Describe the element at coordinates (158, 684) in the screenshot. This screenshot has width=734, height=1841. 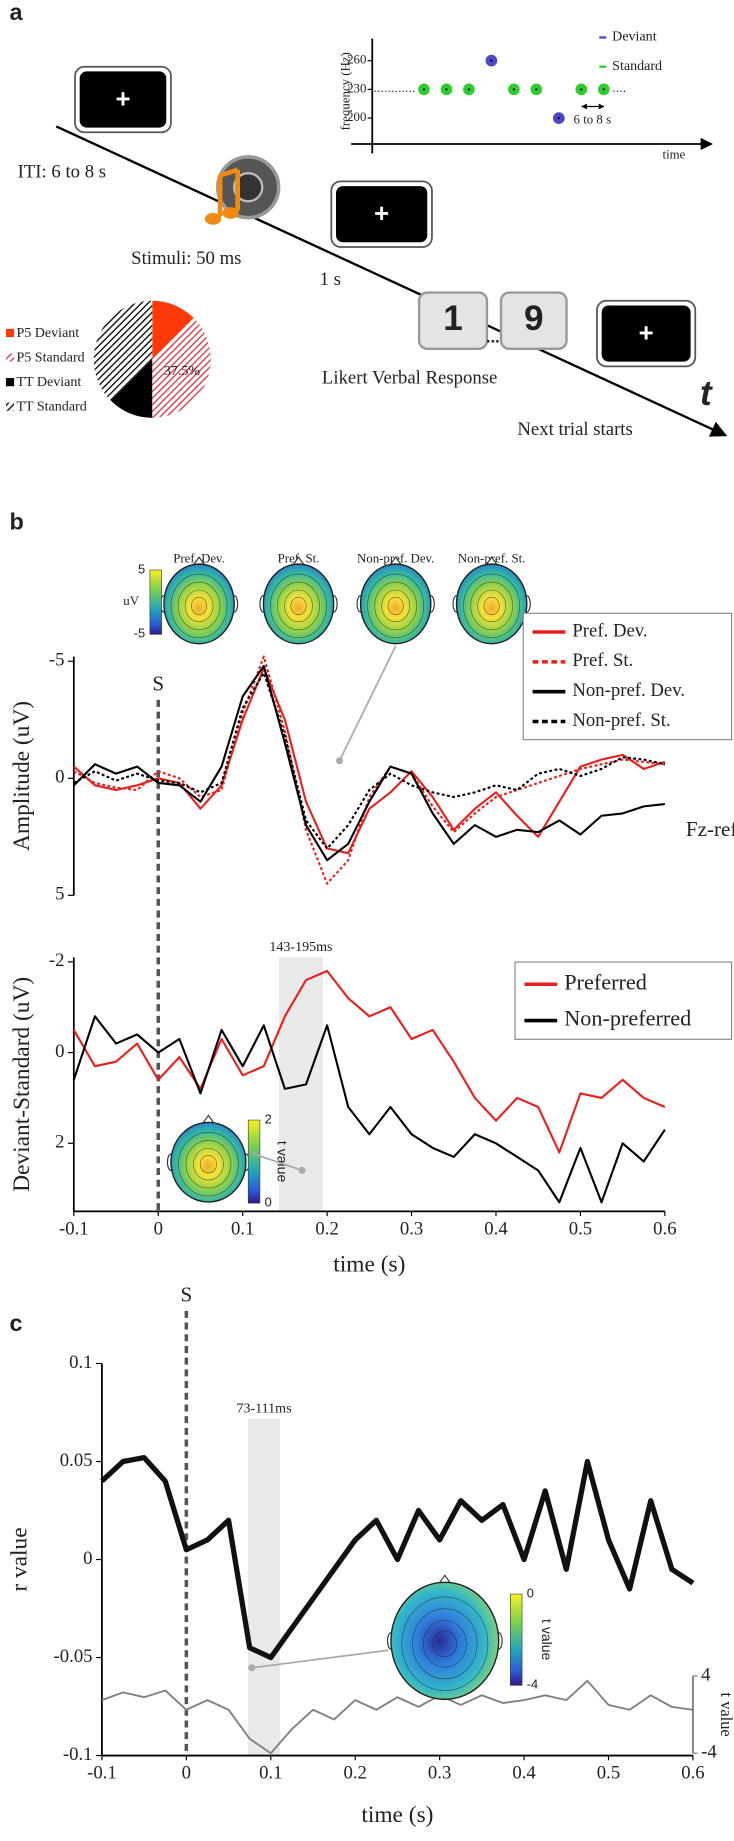
I see `stimulus-label: S` at that location.